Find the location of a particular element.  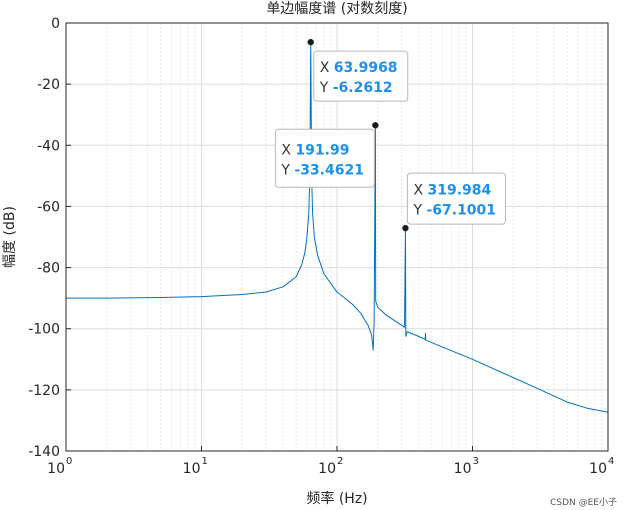

x-tick-label: 10 0 is located at coordinates (59, 466).